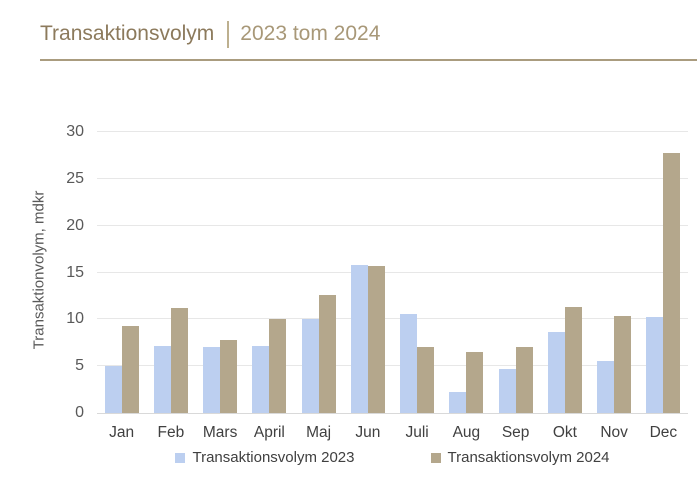 This screenshot has width=700, height=478. What do you see at coordinates (426, 379) in the screenshot?
I see `bar-2024-juli` at bounding box center [426, 379].